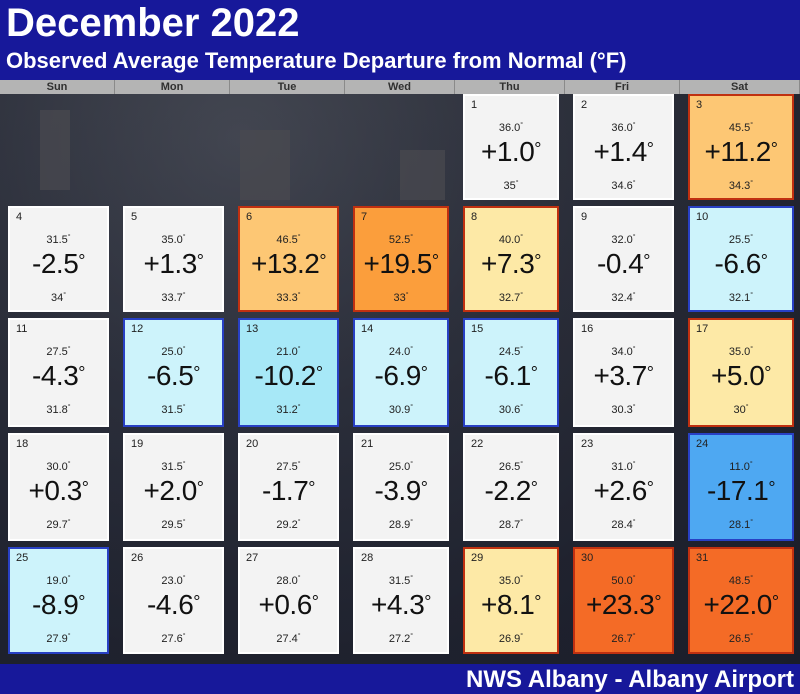 Image resolution: width=800 pixels, height=694 pixels. Describe the element at coordinates (22, 329) in the screenshot. I see `day-number: 11` at that location.